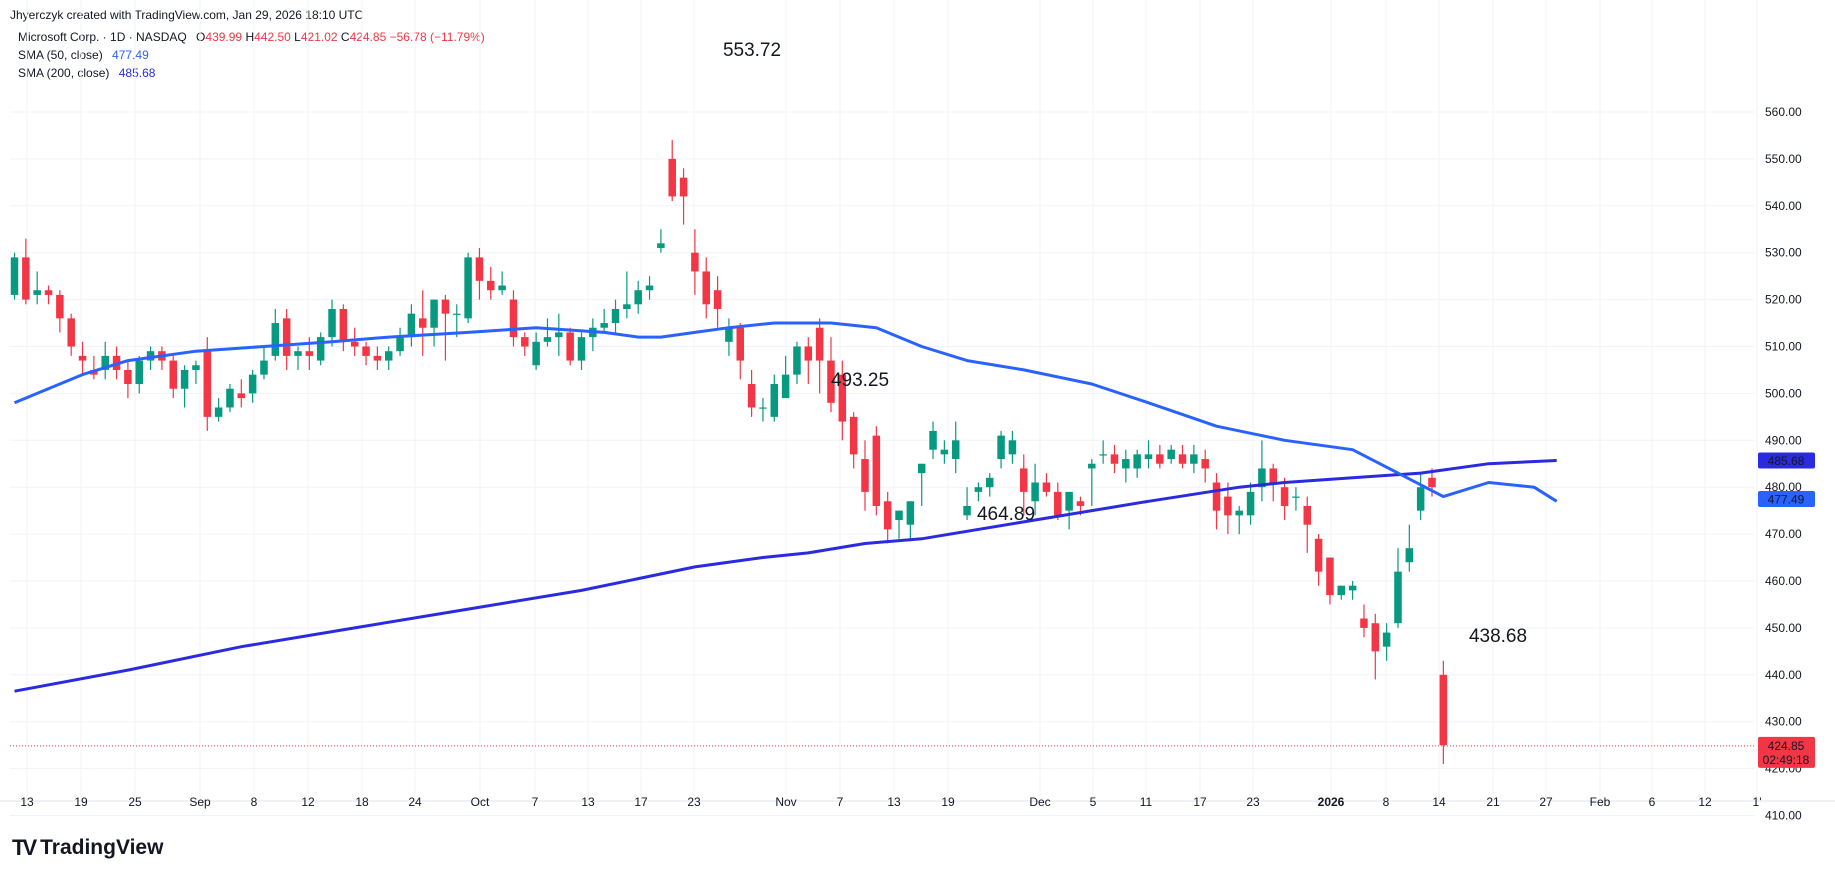 The width and height of the screenshot is (1835, 875). What do you see at coordinates (87, 848) in the screenshot?
I see `tradingview-logo: TV TradingView` at bounding box center [87, 848].